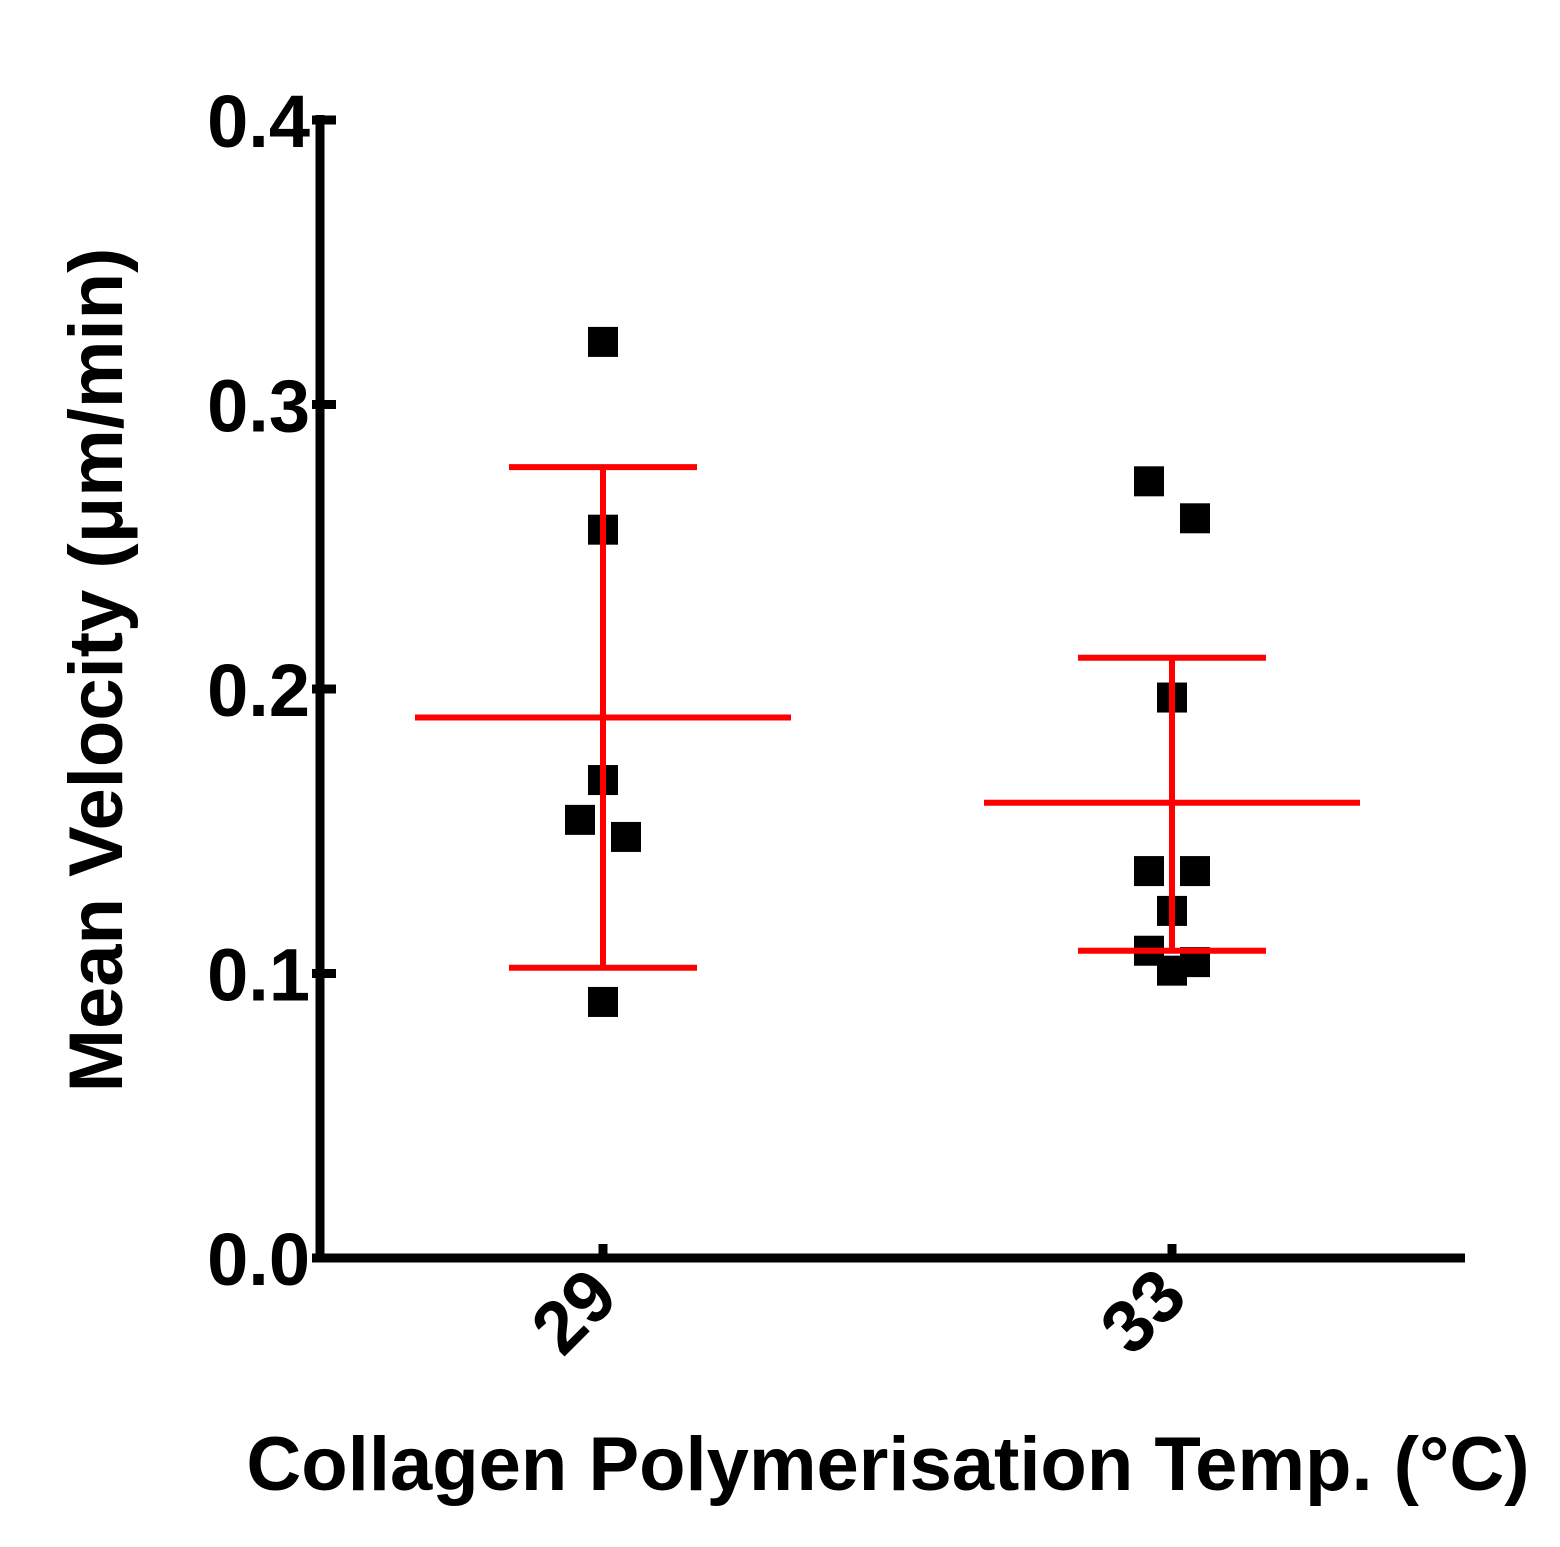 The image size is (1560, 1547). Describe the element at coordinates (858, 1307) in the screenshot. I see `x-axis-ticks: 29 33` at that location.